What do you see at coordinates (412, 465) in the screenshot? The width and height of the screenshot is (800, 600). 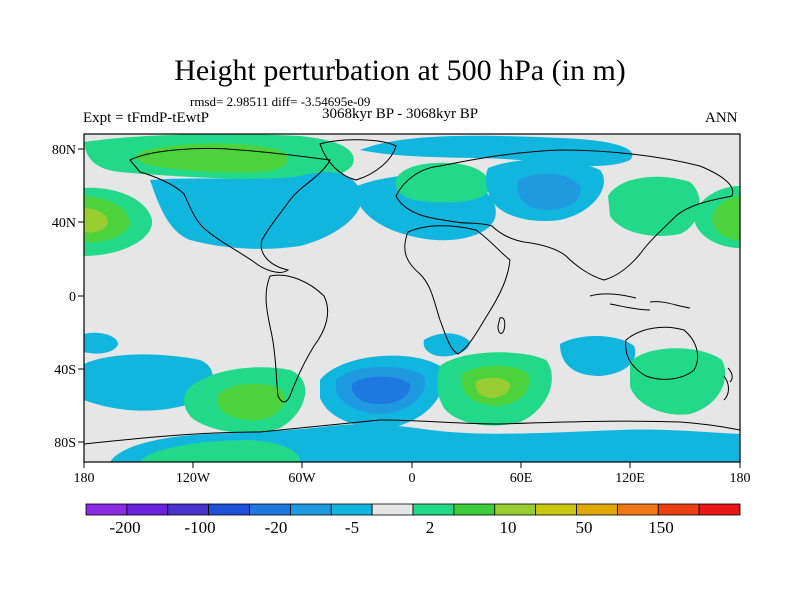 I see `lon-ticks` at bounding box center [412, 465].